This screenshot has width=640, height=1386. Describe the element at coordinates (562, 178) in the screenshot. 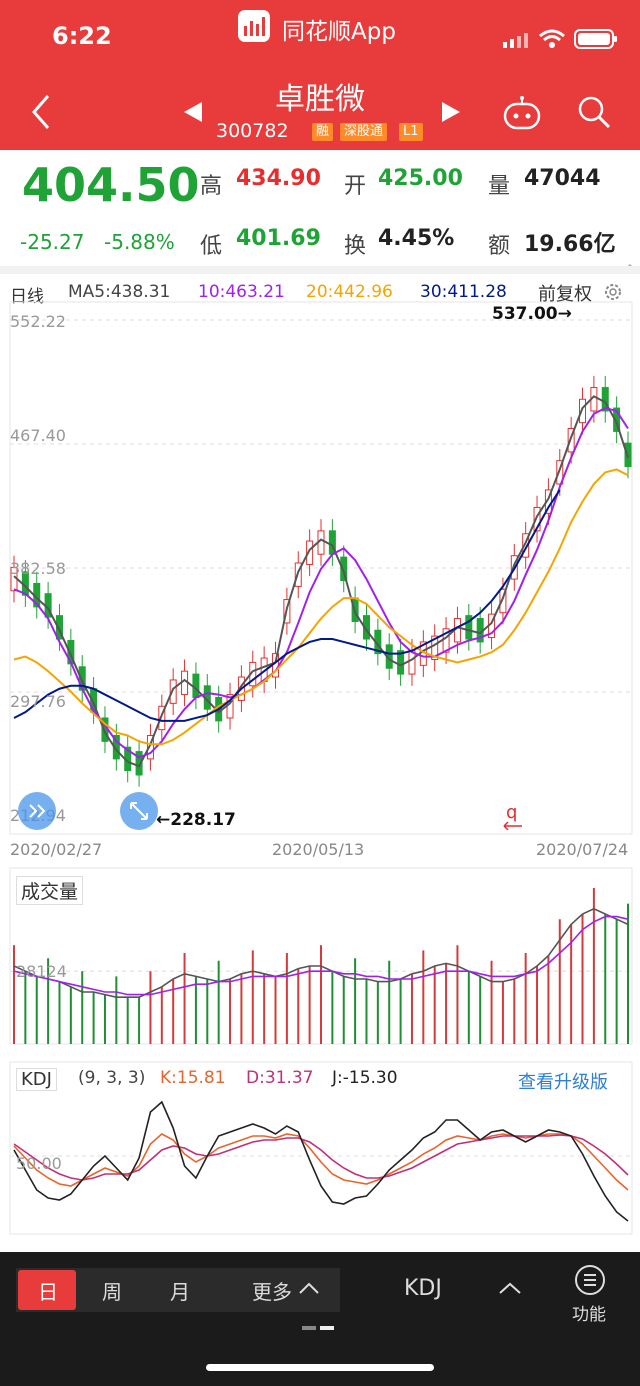

I see `volume-value: 47044` at that location.